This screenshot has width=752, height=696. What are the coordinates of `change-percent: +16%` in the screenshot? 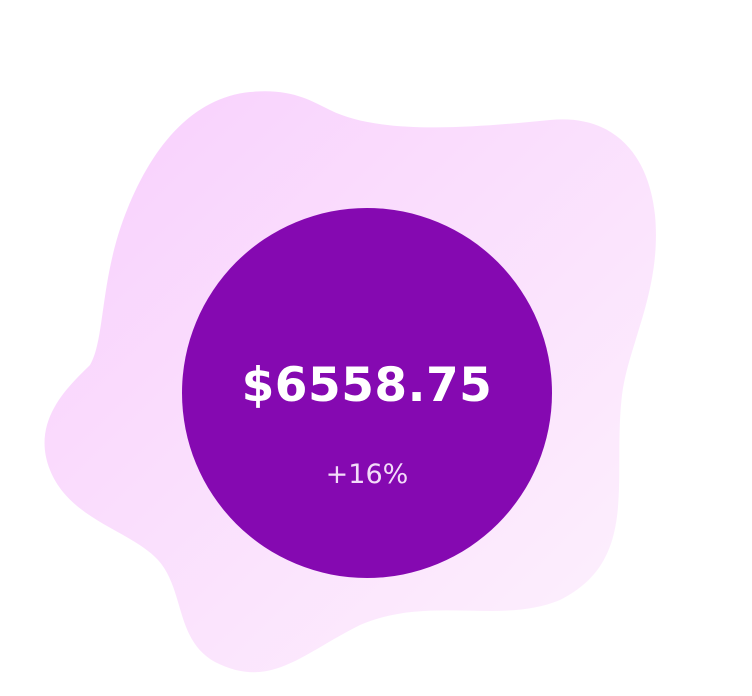 It's located at (367, 474).